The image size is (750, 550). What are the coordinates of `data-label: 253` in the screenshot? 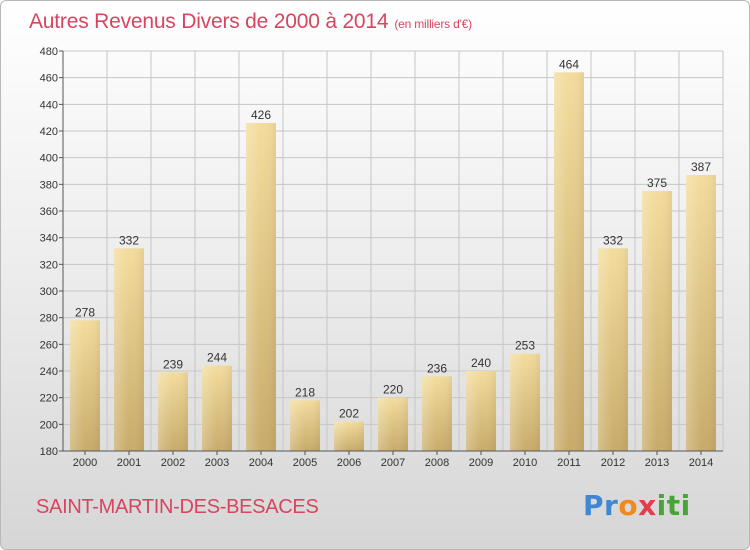 It's located at (525, 346).